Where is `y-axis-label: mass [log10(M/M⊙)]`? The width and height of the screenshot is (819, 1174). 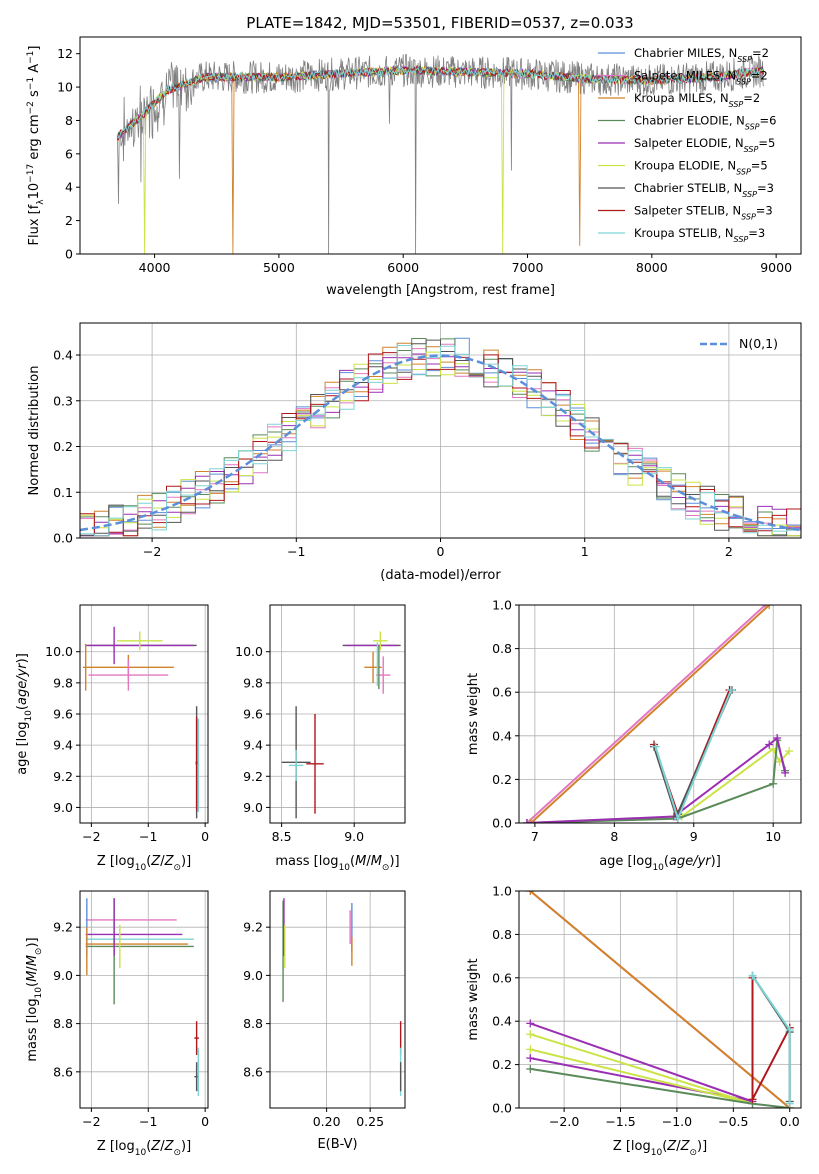
y-axis-label: mass [log10(M/M⊙)] is located at coordinates (34, 999).